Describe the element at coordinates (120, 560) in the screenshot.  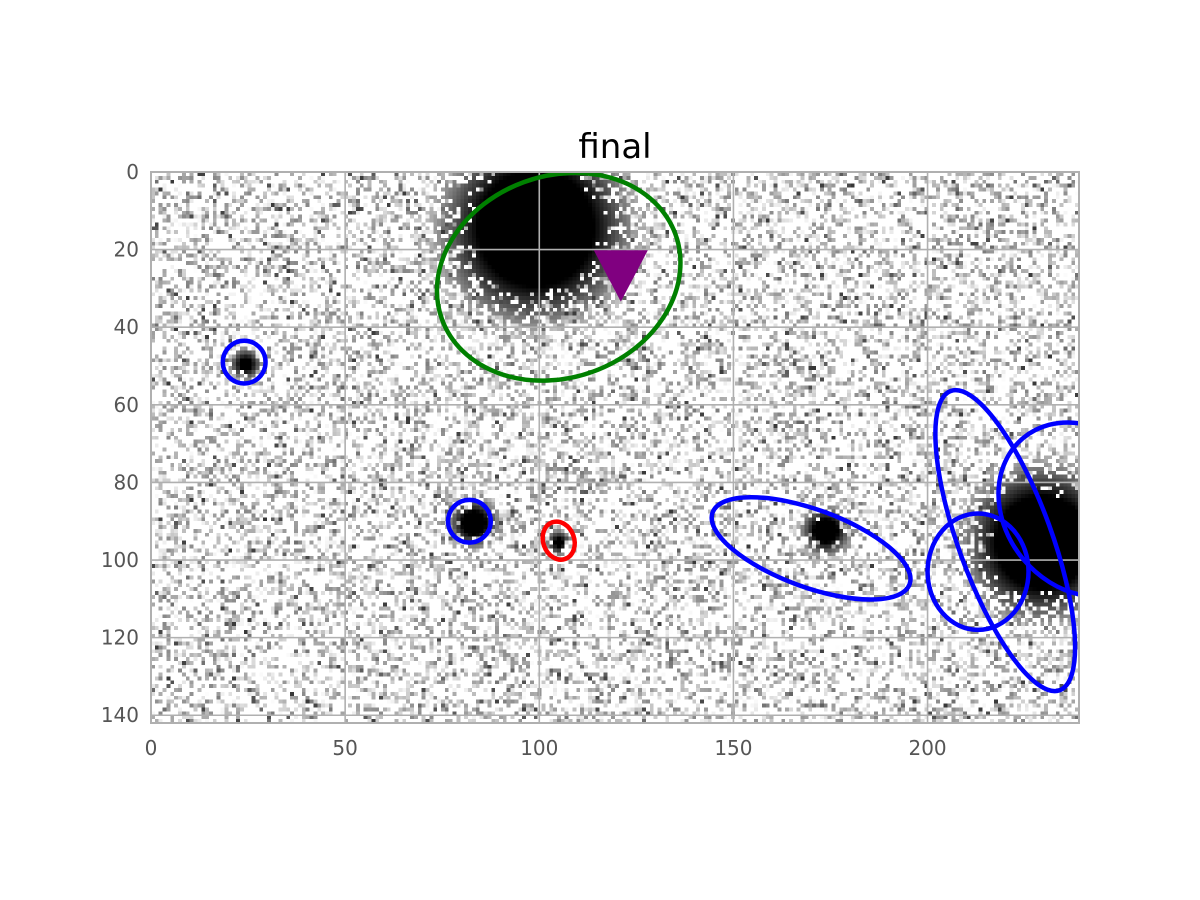
I see `y-tick-label: 100` at that location.